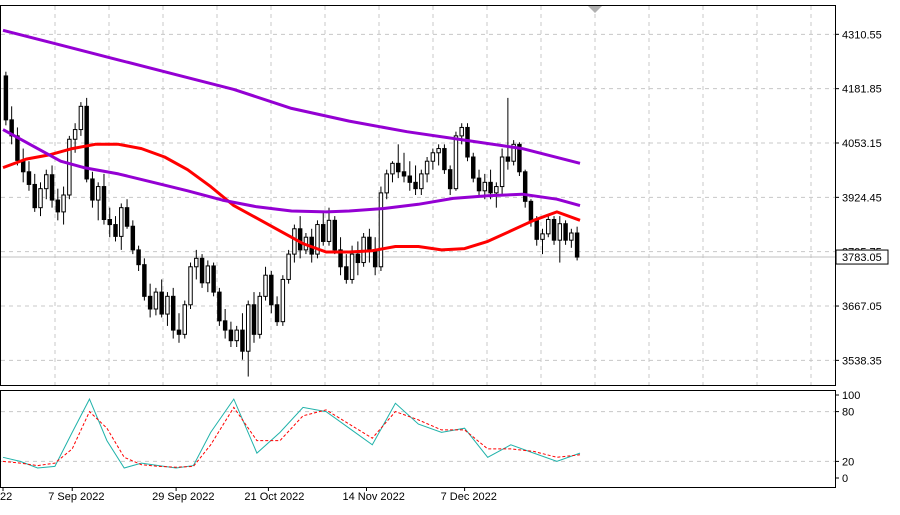 The height and width of the screenshot is (515, 900). I want to click on oscillator-series, so click(418, 433).